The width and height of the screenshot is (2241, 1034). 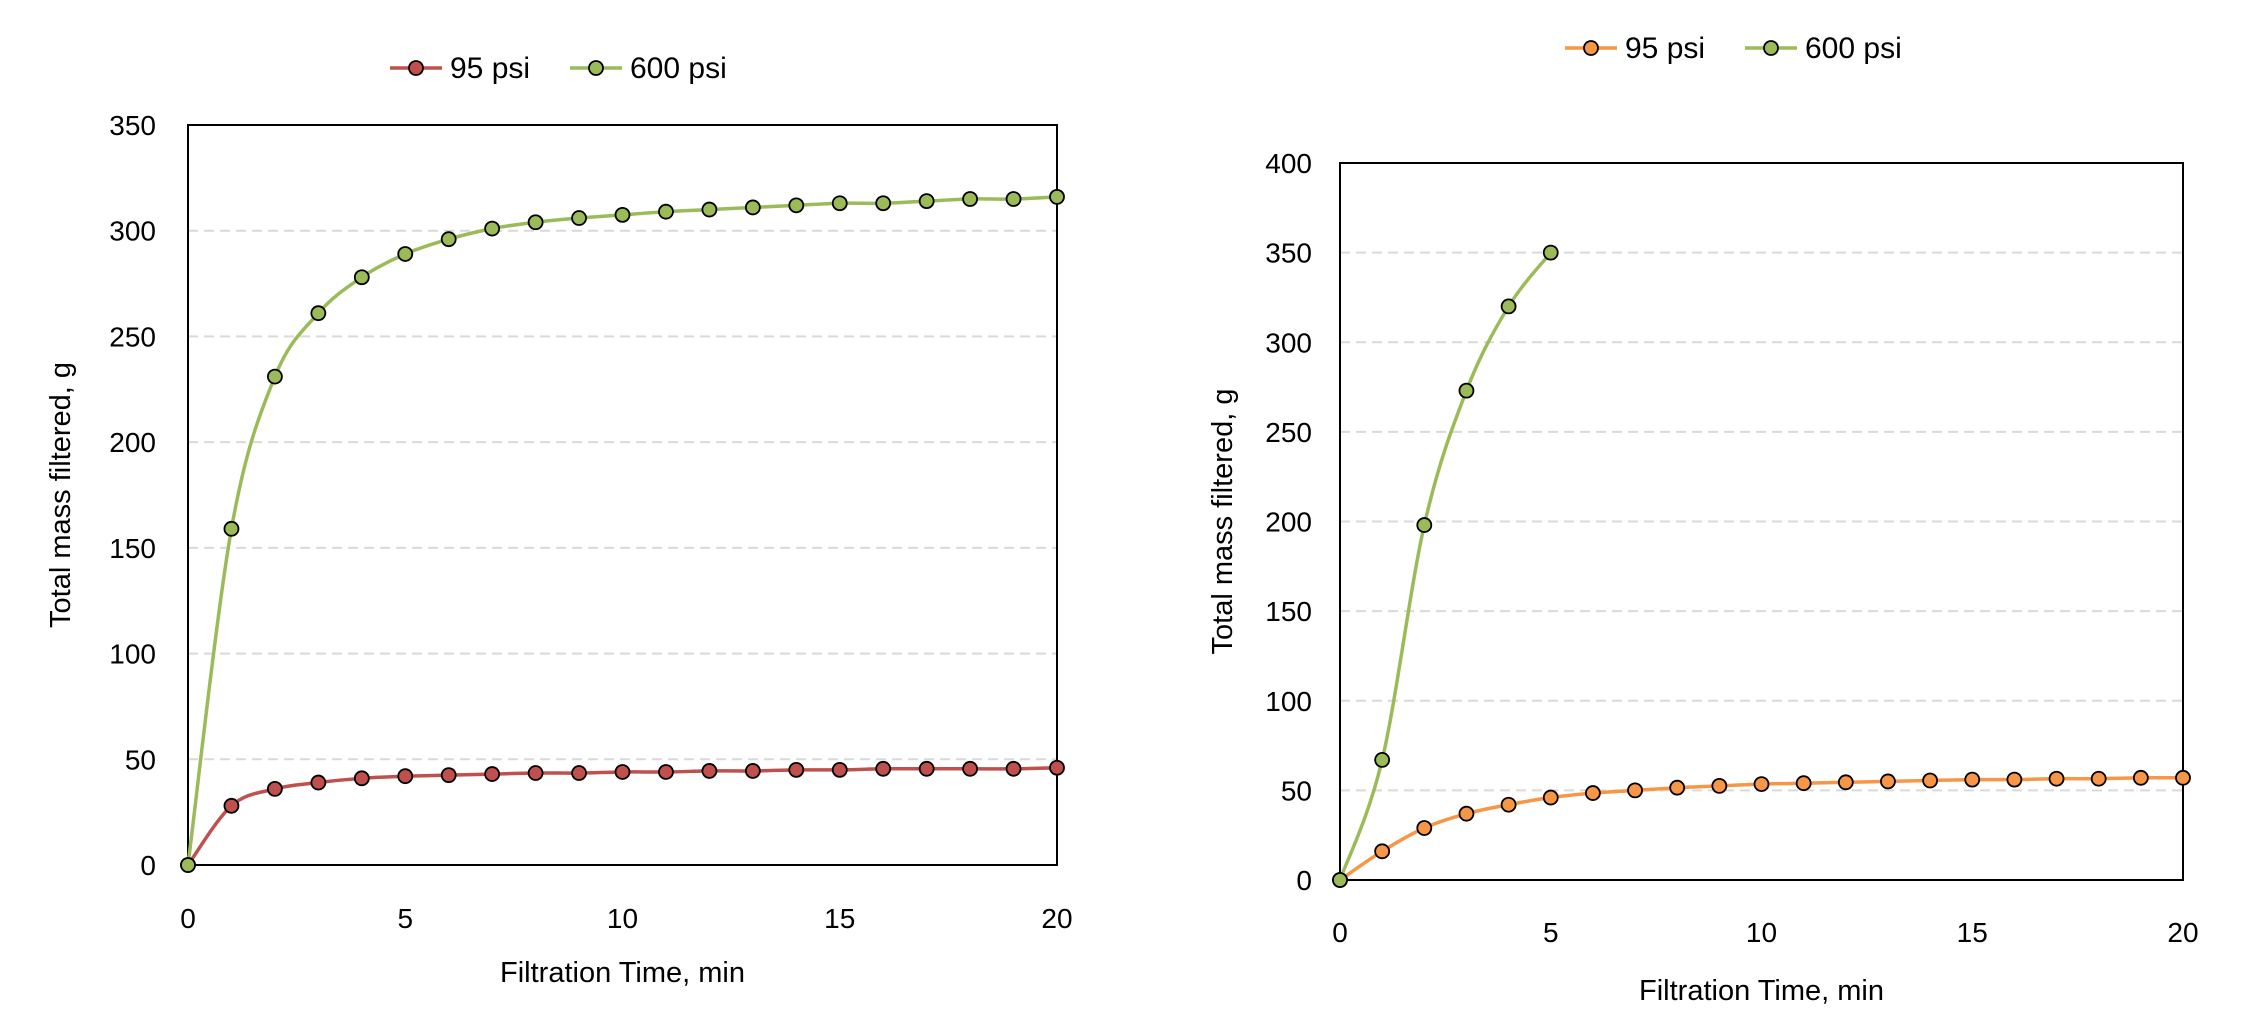 I want to click on series-line-95-psi, so click(x=1761, y=829).